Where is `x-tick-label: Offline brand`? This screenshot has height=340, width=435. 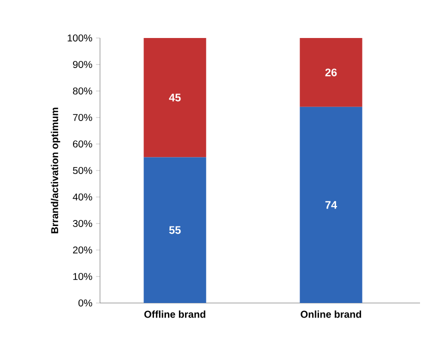 x-tick-label: Offline brand is located at coordinates (175, 314).